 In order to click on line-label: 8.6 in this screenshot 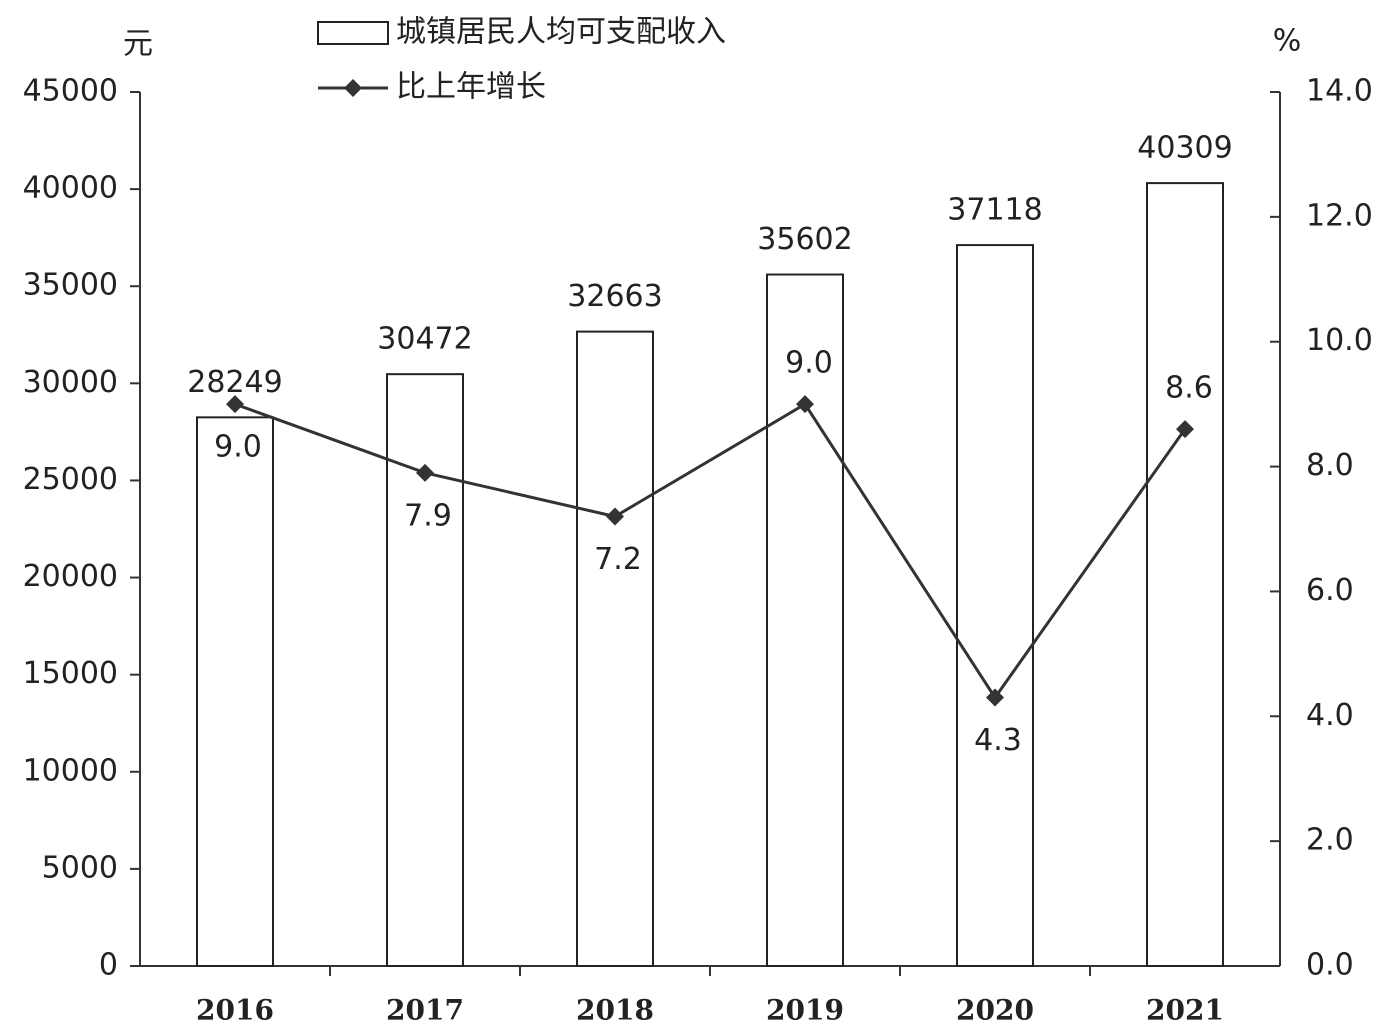, I will do `click(1189, 388)`.